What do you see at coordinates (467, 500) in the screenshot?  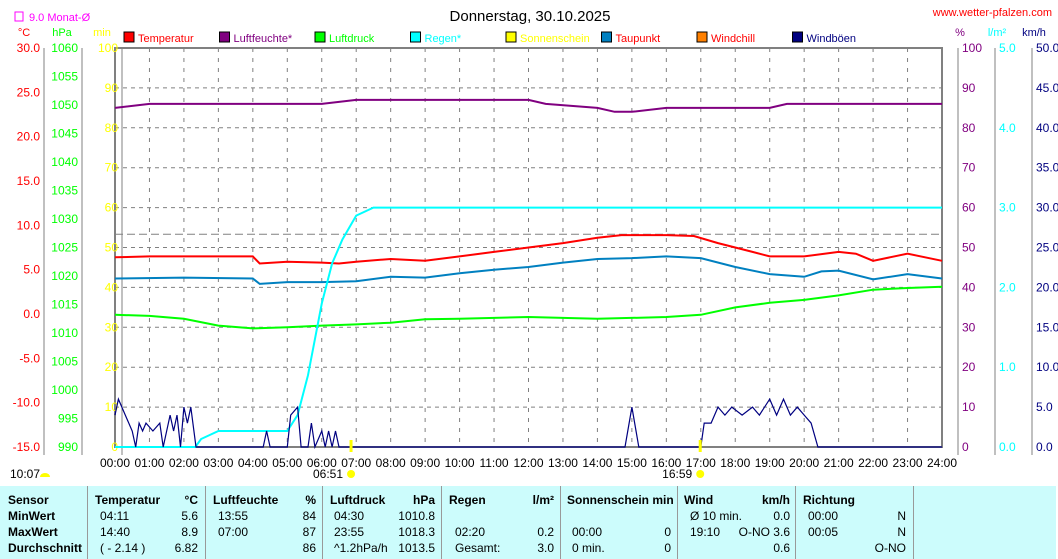 I see `header-rain: Regen` at bounding box center [467, 500].